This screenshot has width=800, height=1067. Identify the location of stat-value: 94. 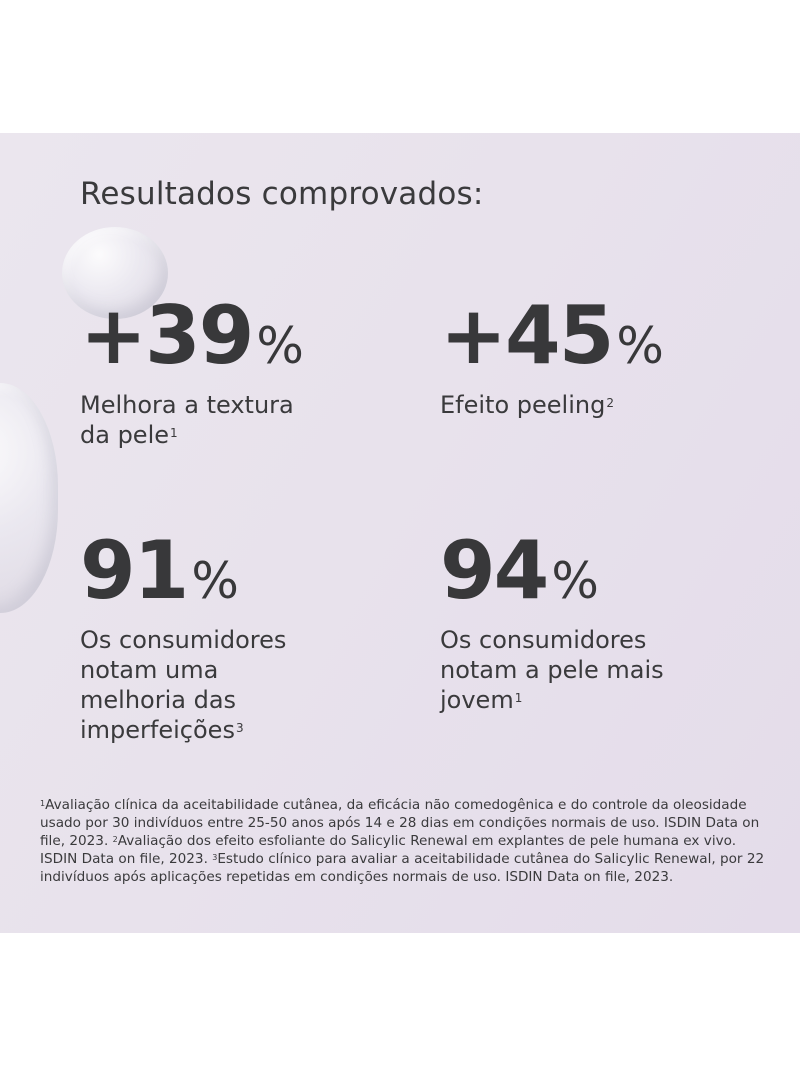
(494, 570).